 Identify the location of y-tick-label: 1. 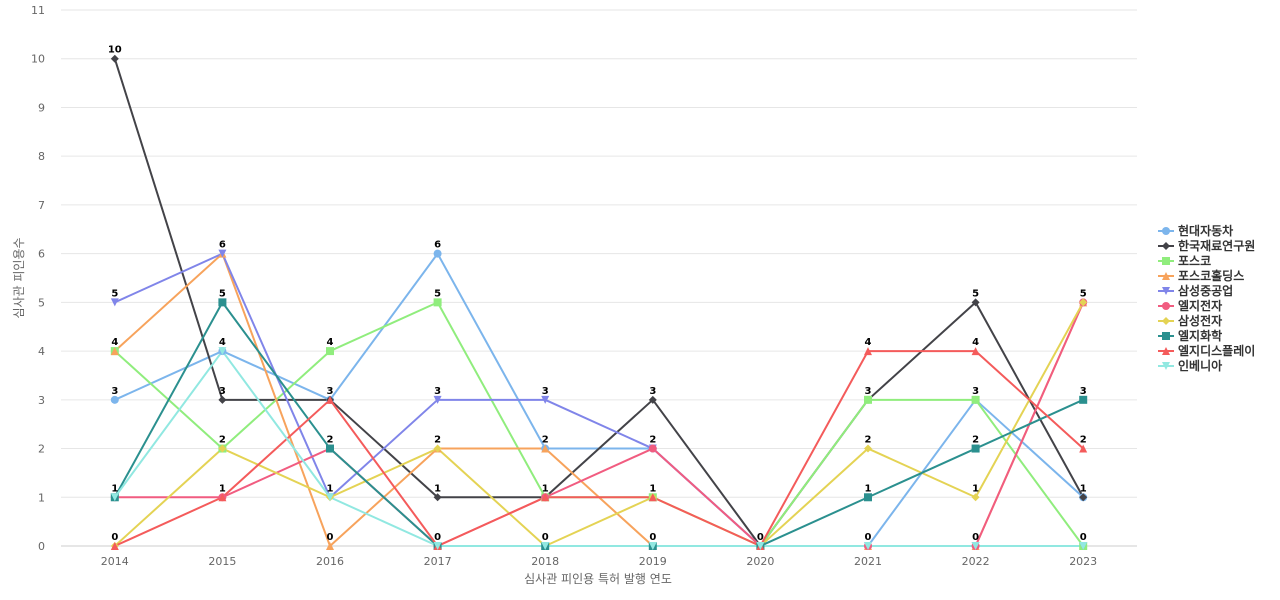
(41, 497).